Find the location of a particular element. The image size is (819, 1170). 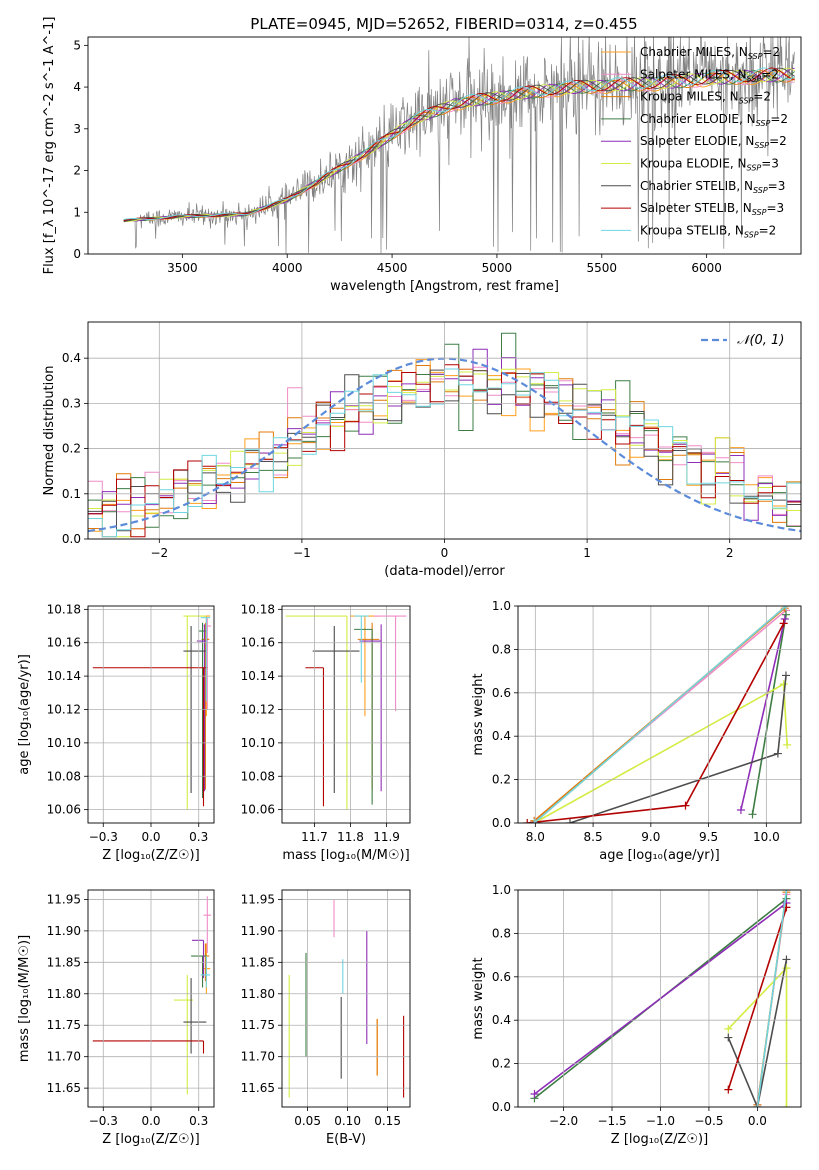

x-tick-label: 4500 is located at coordinates (392, 268).